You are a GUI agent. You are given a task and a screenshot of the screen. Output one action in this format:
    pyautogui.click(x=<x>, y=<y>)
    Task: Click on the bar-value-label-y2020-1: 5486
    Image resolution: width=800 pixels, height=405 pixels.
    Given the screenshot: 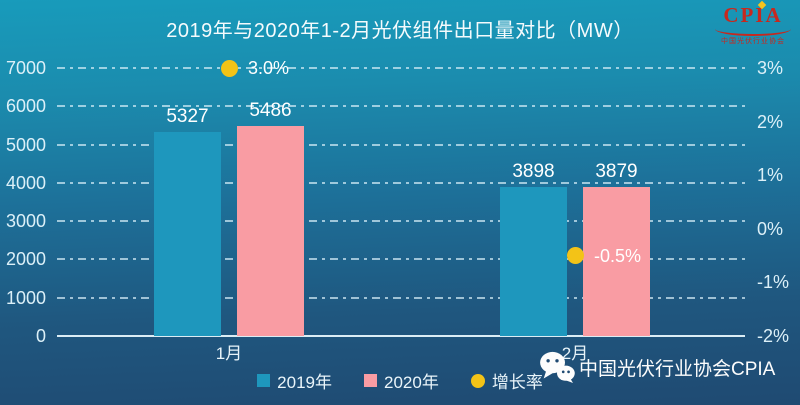 What is the action you would take?
    pyautogui.click(x=270, y=110)
    